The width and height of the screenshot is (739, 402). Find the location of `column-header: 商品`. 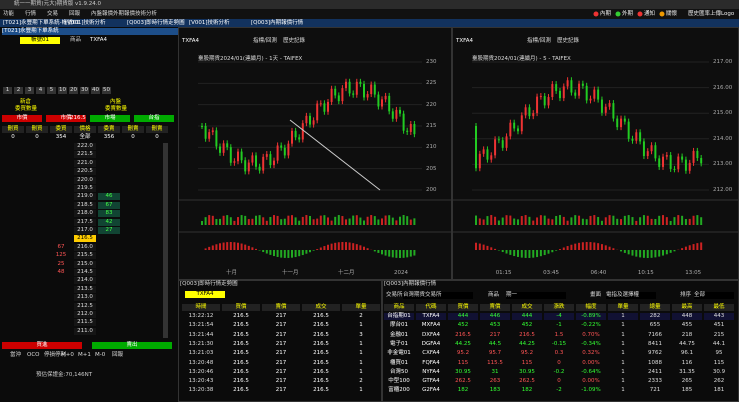

column-header: 商品 is located at coordinates (399, 307).